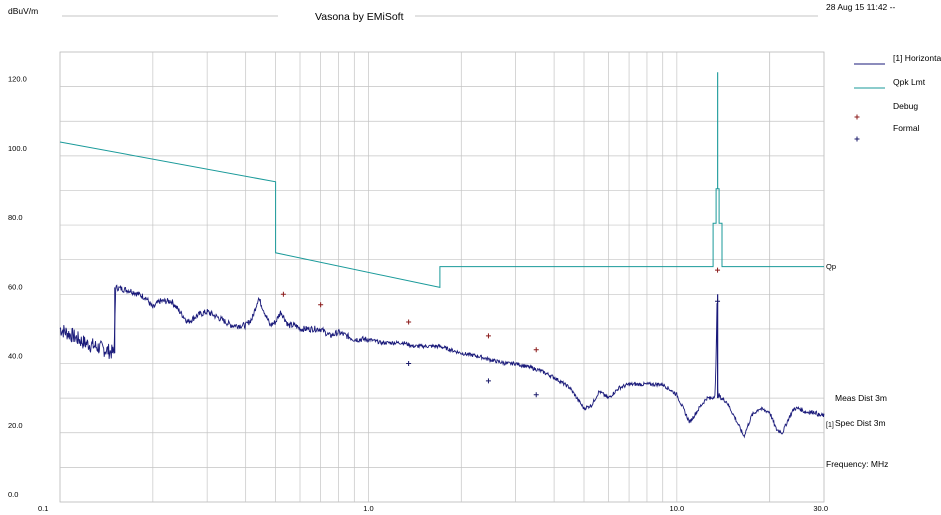 This screenshot has width=941, height=515. What do you see at coordinates (897, 97) in the screenshot?
I see `legend: [1] Horizontal Qpk Lmt Debug Formal` at bounding box center [897, 97].